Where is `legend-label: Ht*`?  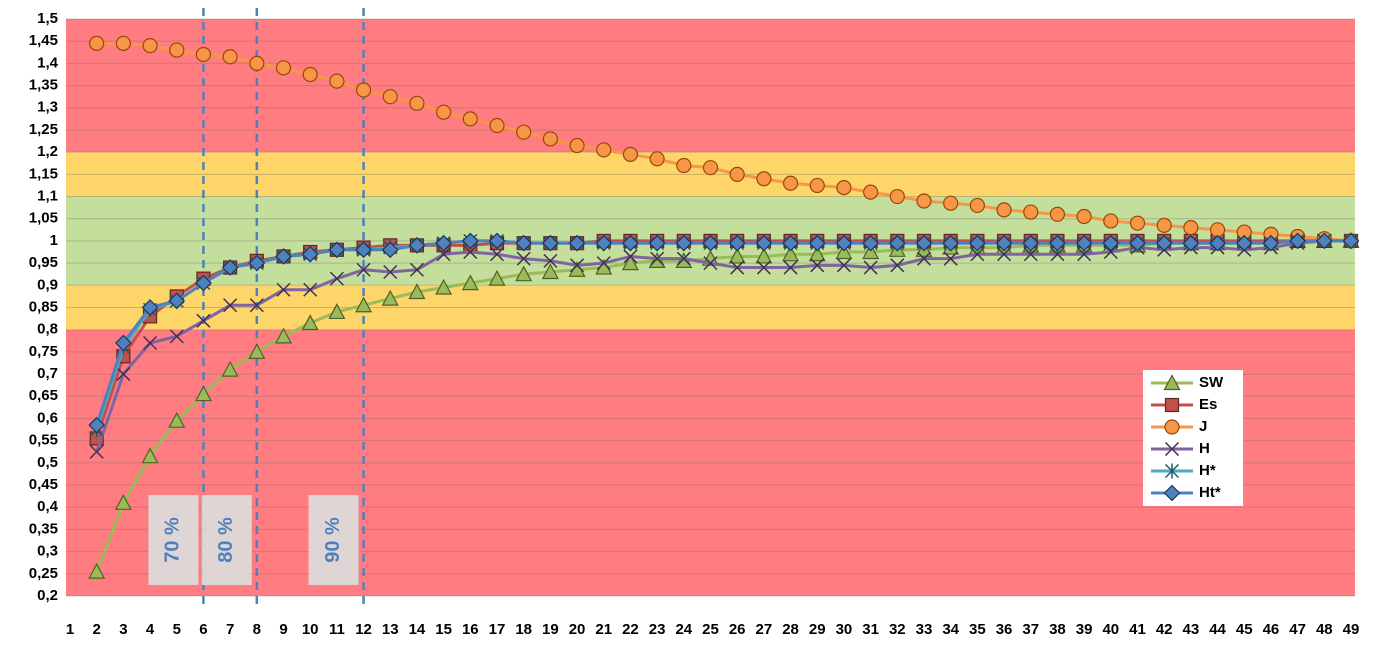 legend-label: Ht* is located at coordinates (1210, 492).